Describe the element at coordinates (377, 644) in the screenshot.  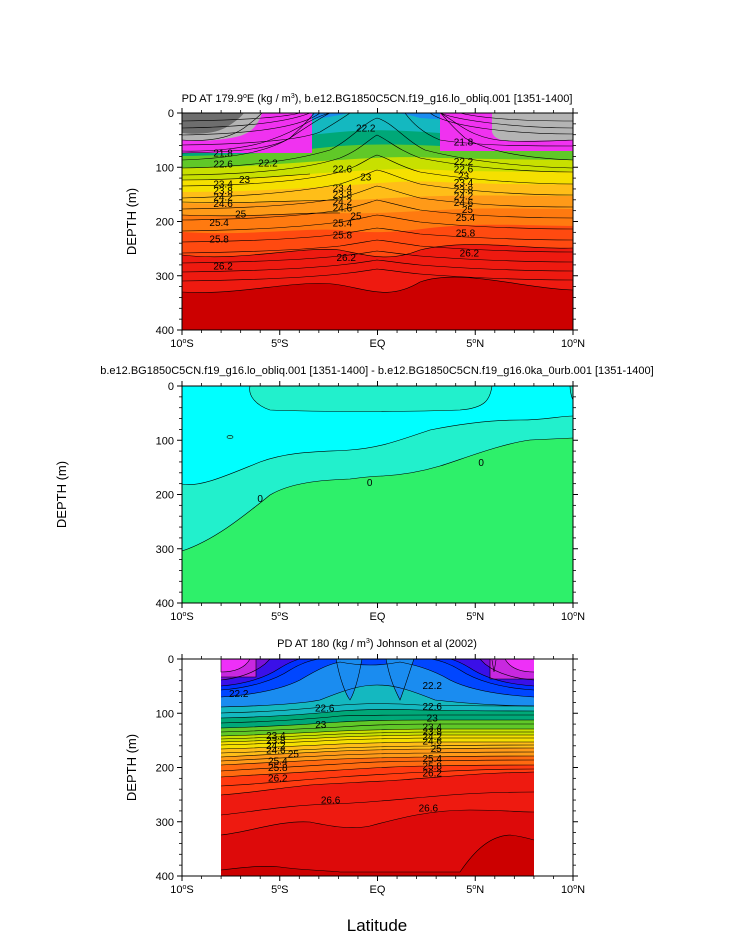
I see `panel3-title: PD AT 180 (kg / m3) Johnson et al (2002)` at that location.